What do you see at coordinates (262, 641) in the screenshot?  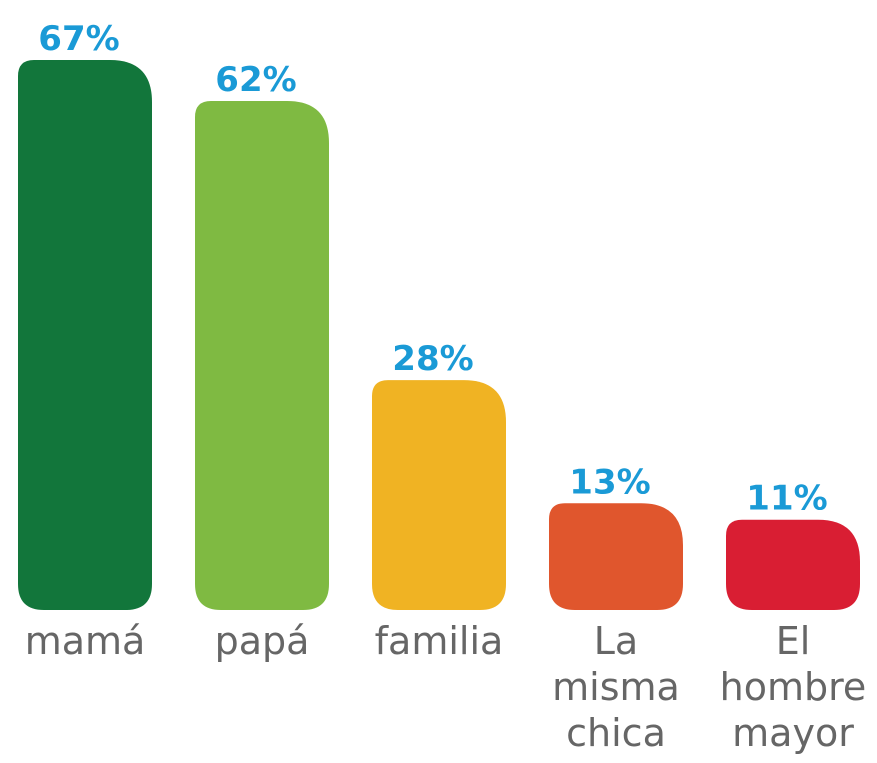 I see `category-label: papá` at bounding box center [262, 641].